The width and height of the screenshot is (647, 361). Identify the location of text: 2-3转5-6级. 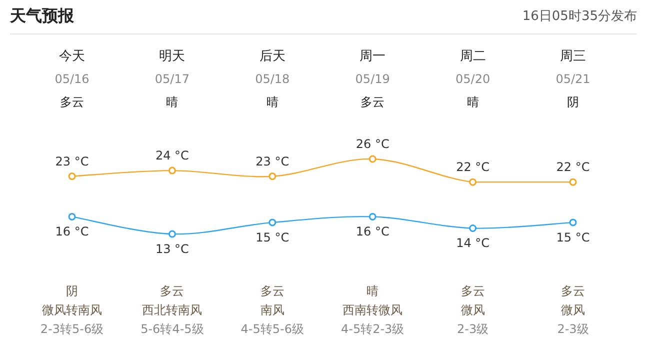
(72, 329).